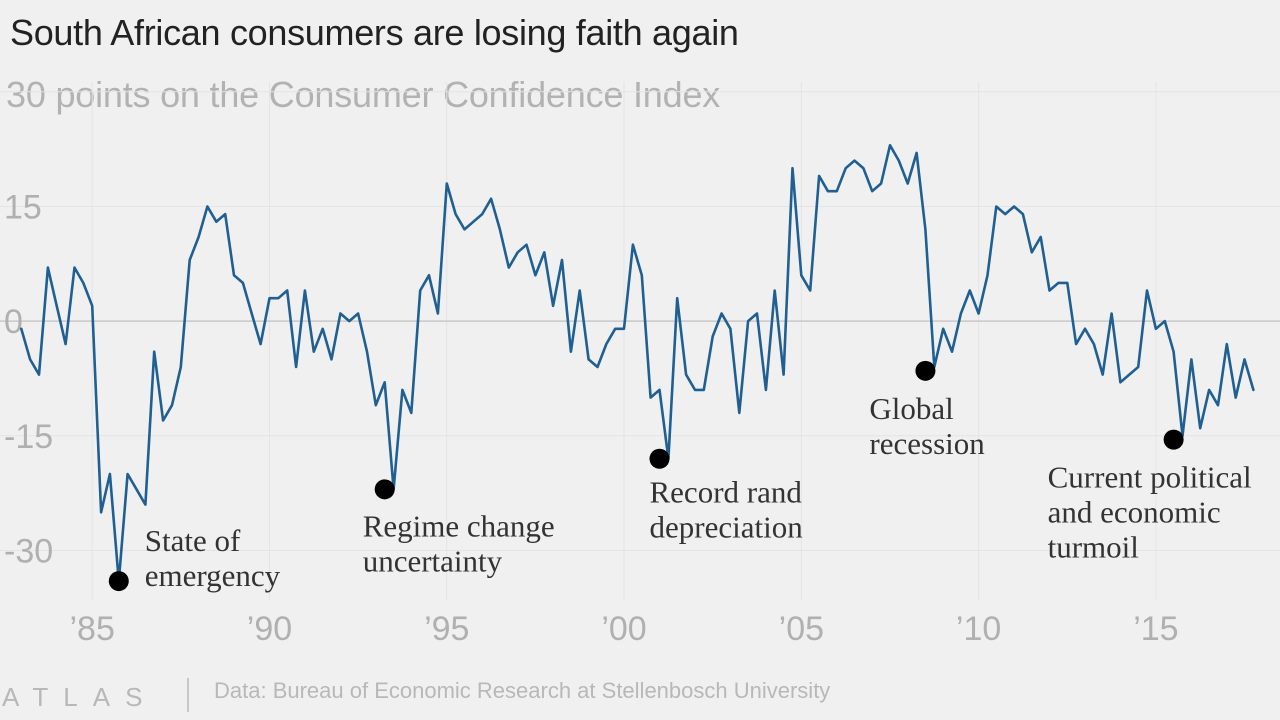 The width and height of the screenshot is (1280, 720). I want to click on annotation-label: emergency, so click(213, 575).